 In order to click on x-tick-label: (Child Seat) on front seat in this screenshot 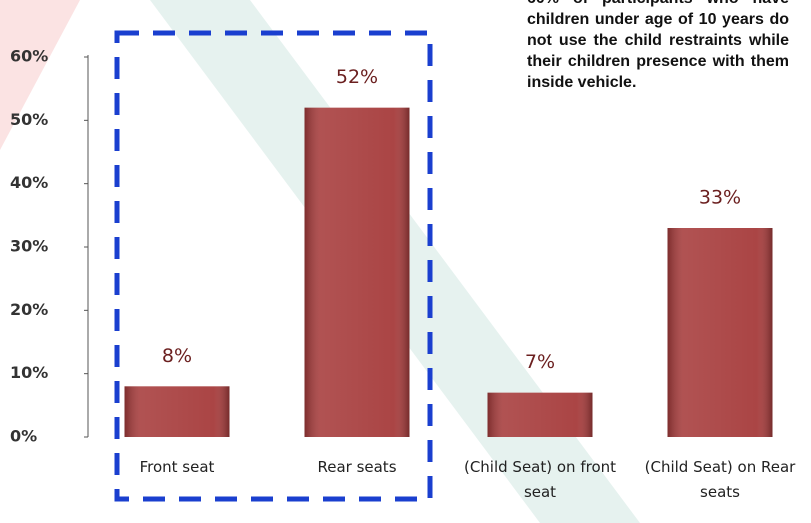, I will do `click(540, 479)`.